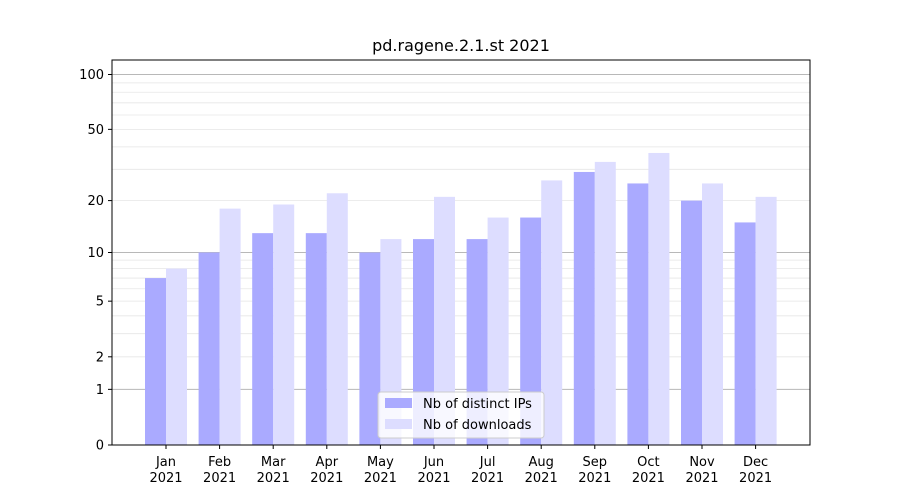 This screenshot has height=500, width=900. I want to click on legend-box, so click(461, 415).